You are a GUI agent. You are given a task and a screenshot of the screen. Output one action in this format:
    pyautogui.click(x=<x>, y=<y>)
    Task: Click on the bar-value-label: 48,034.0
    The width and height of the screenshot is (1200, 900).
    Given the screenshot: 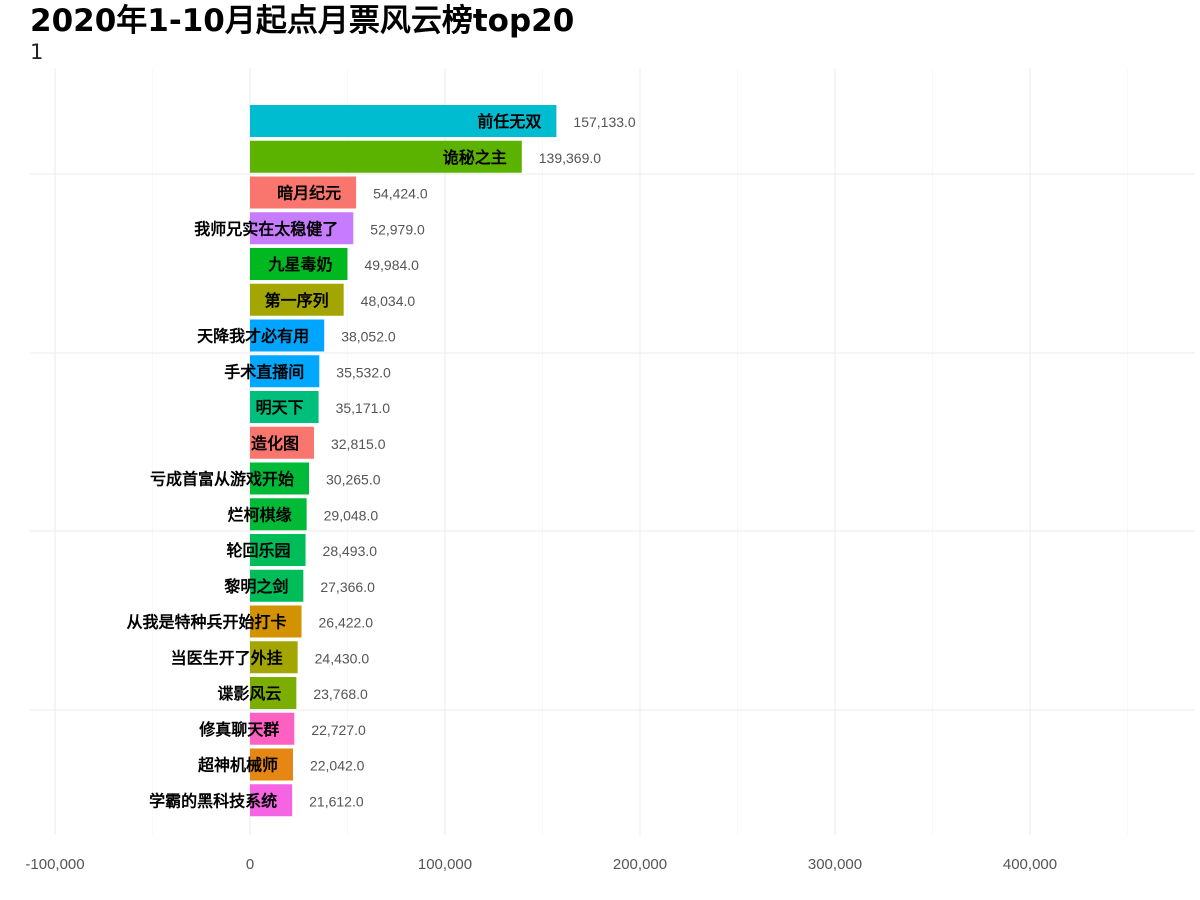 What is the action you would take?
    pyautogui.click(x=388, y=301)
    